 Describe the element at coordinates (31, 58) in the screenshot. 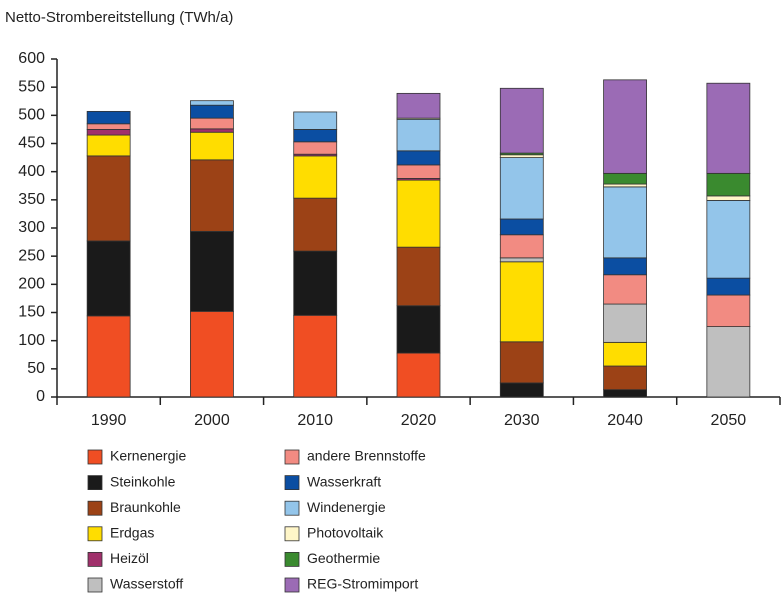

I see `y-tick-label: 600` at that location.